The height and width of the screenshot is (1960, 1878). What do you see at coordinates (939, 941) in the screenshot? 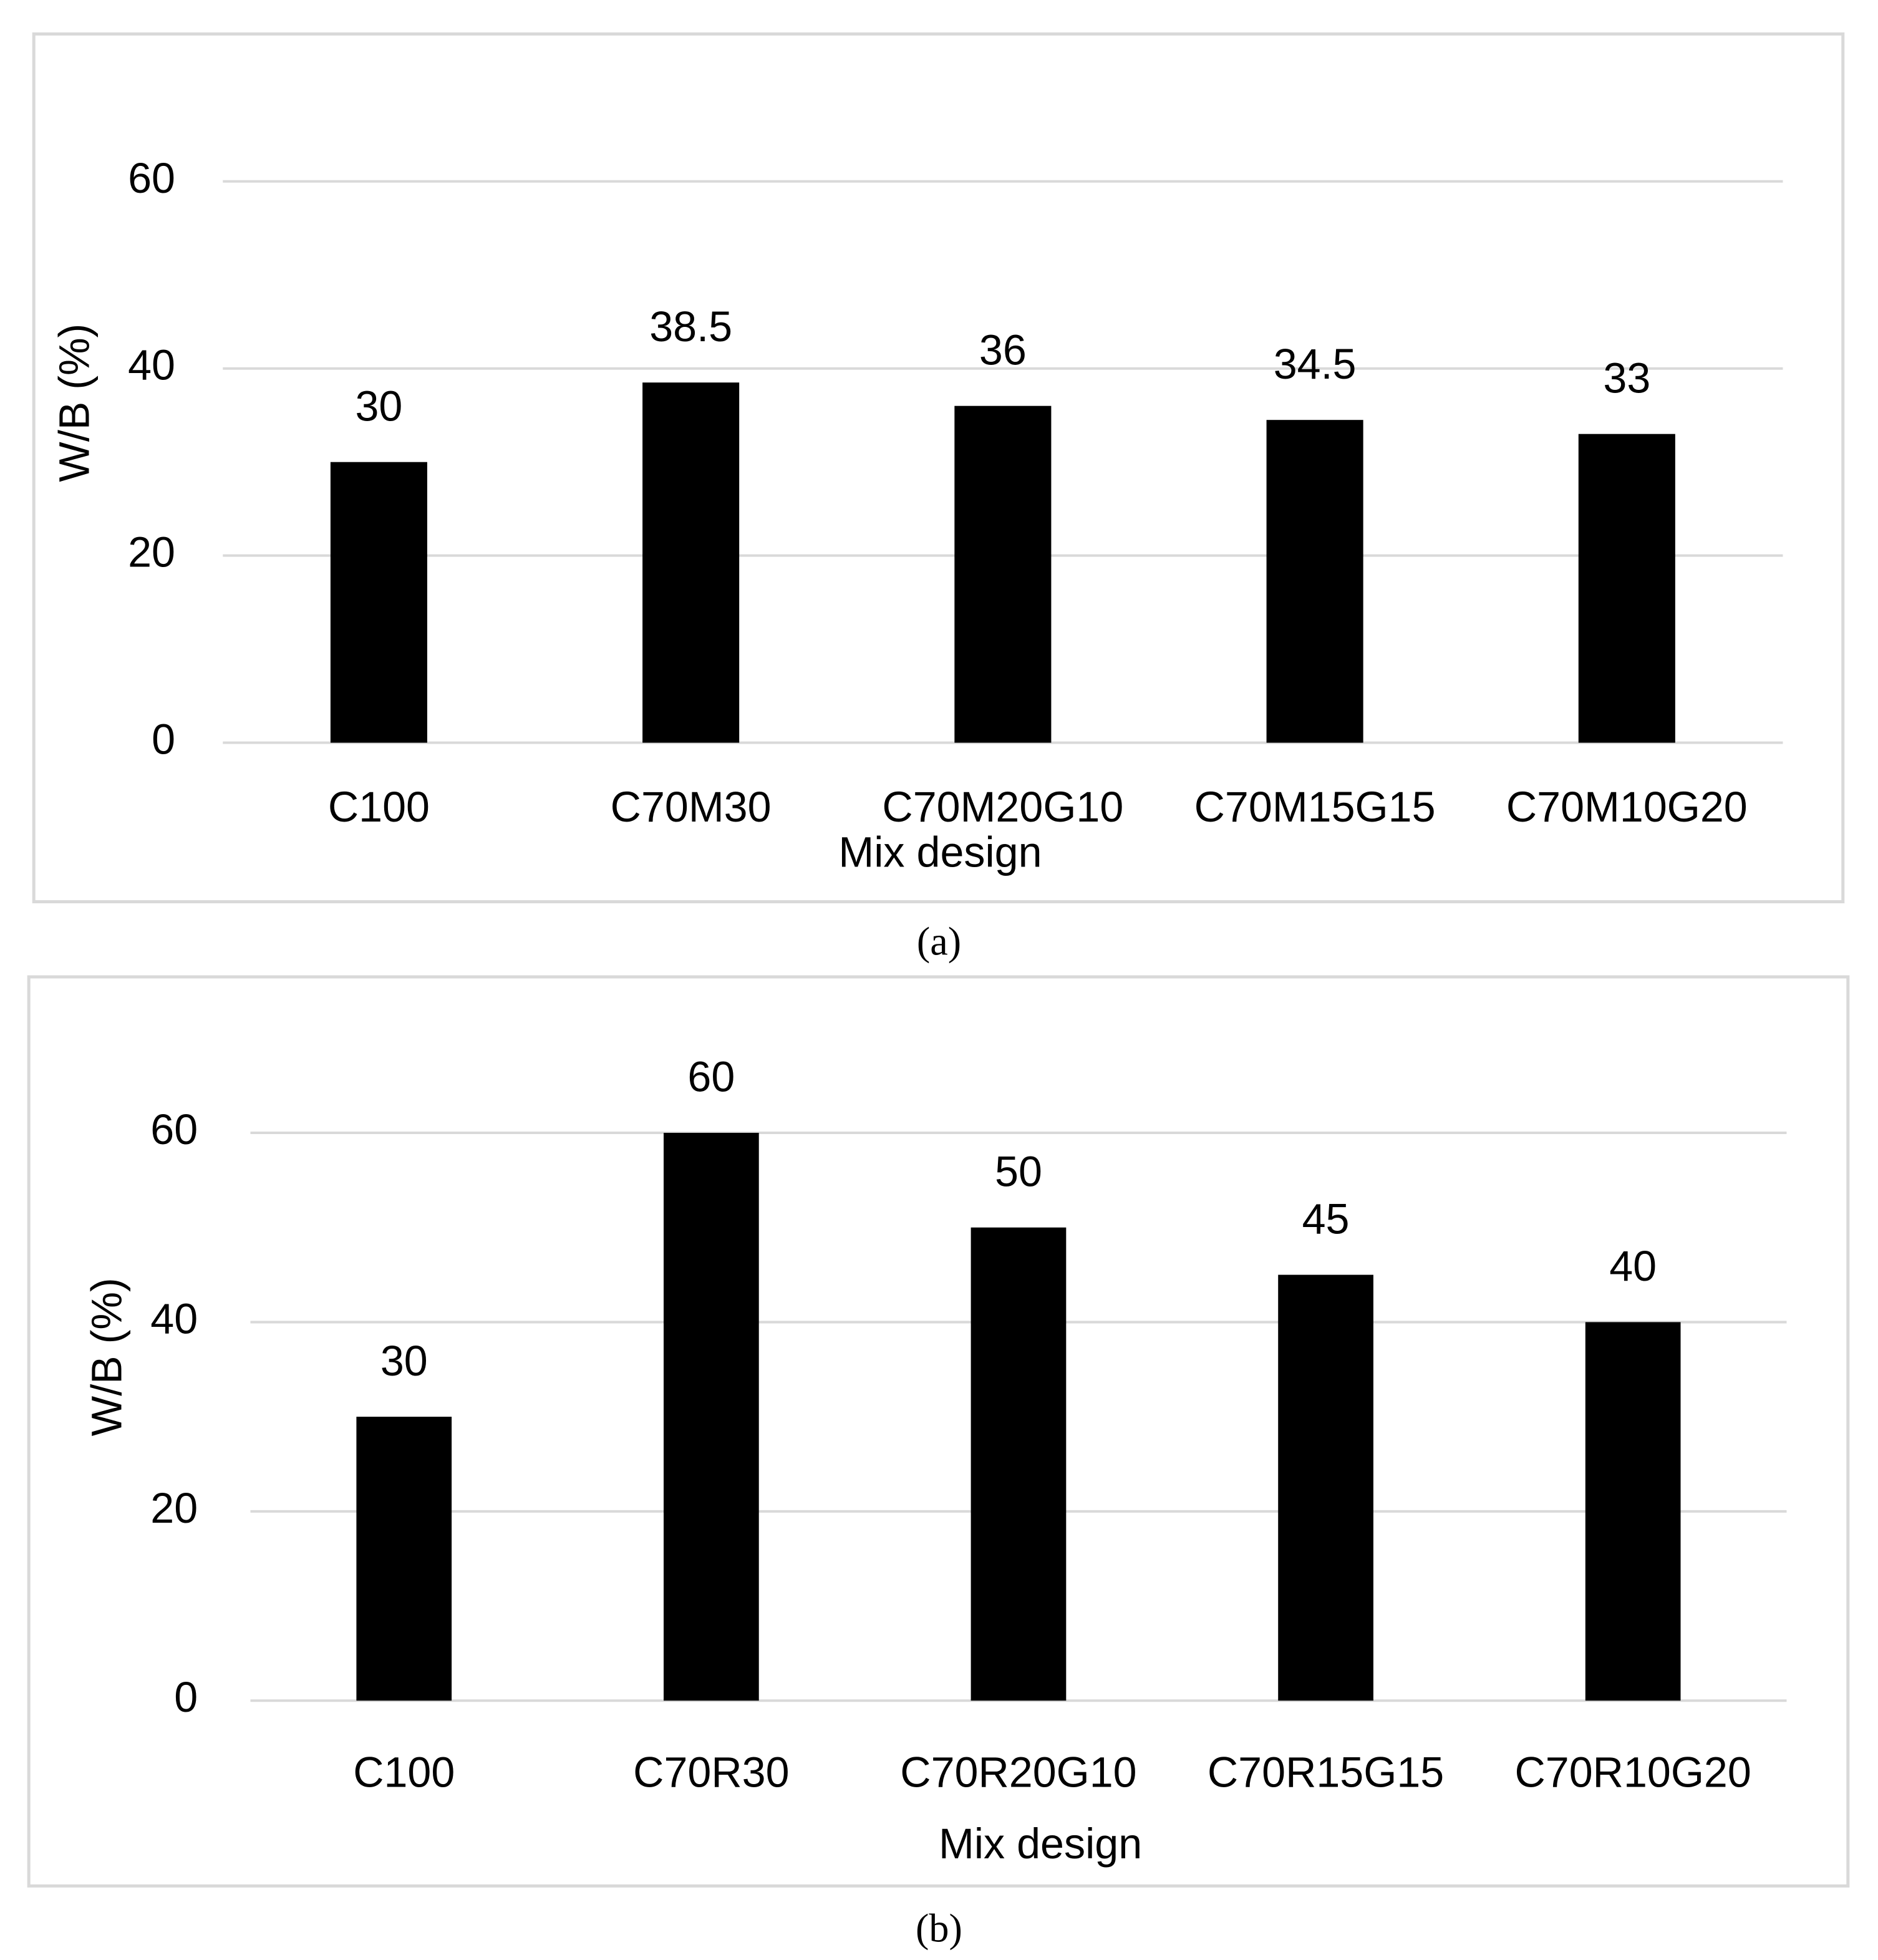
I see `caption: (a)` at bounding box center [939, 941].